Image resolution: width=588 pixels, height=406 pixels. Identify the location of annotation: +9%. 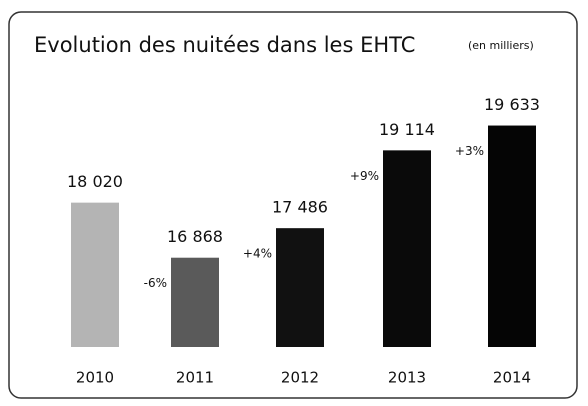
(364, 176).